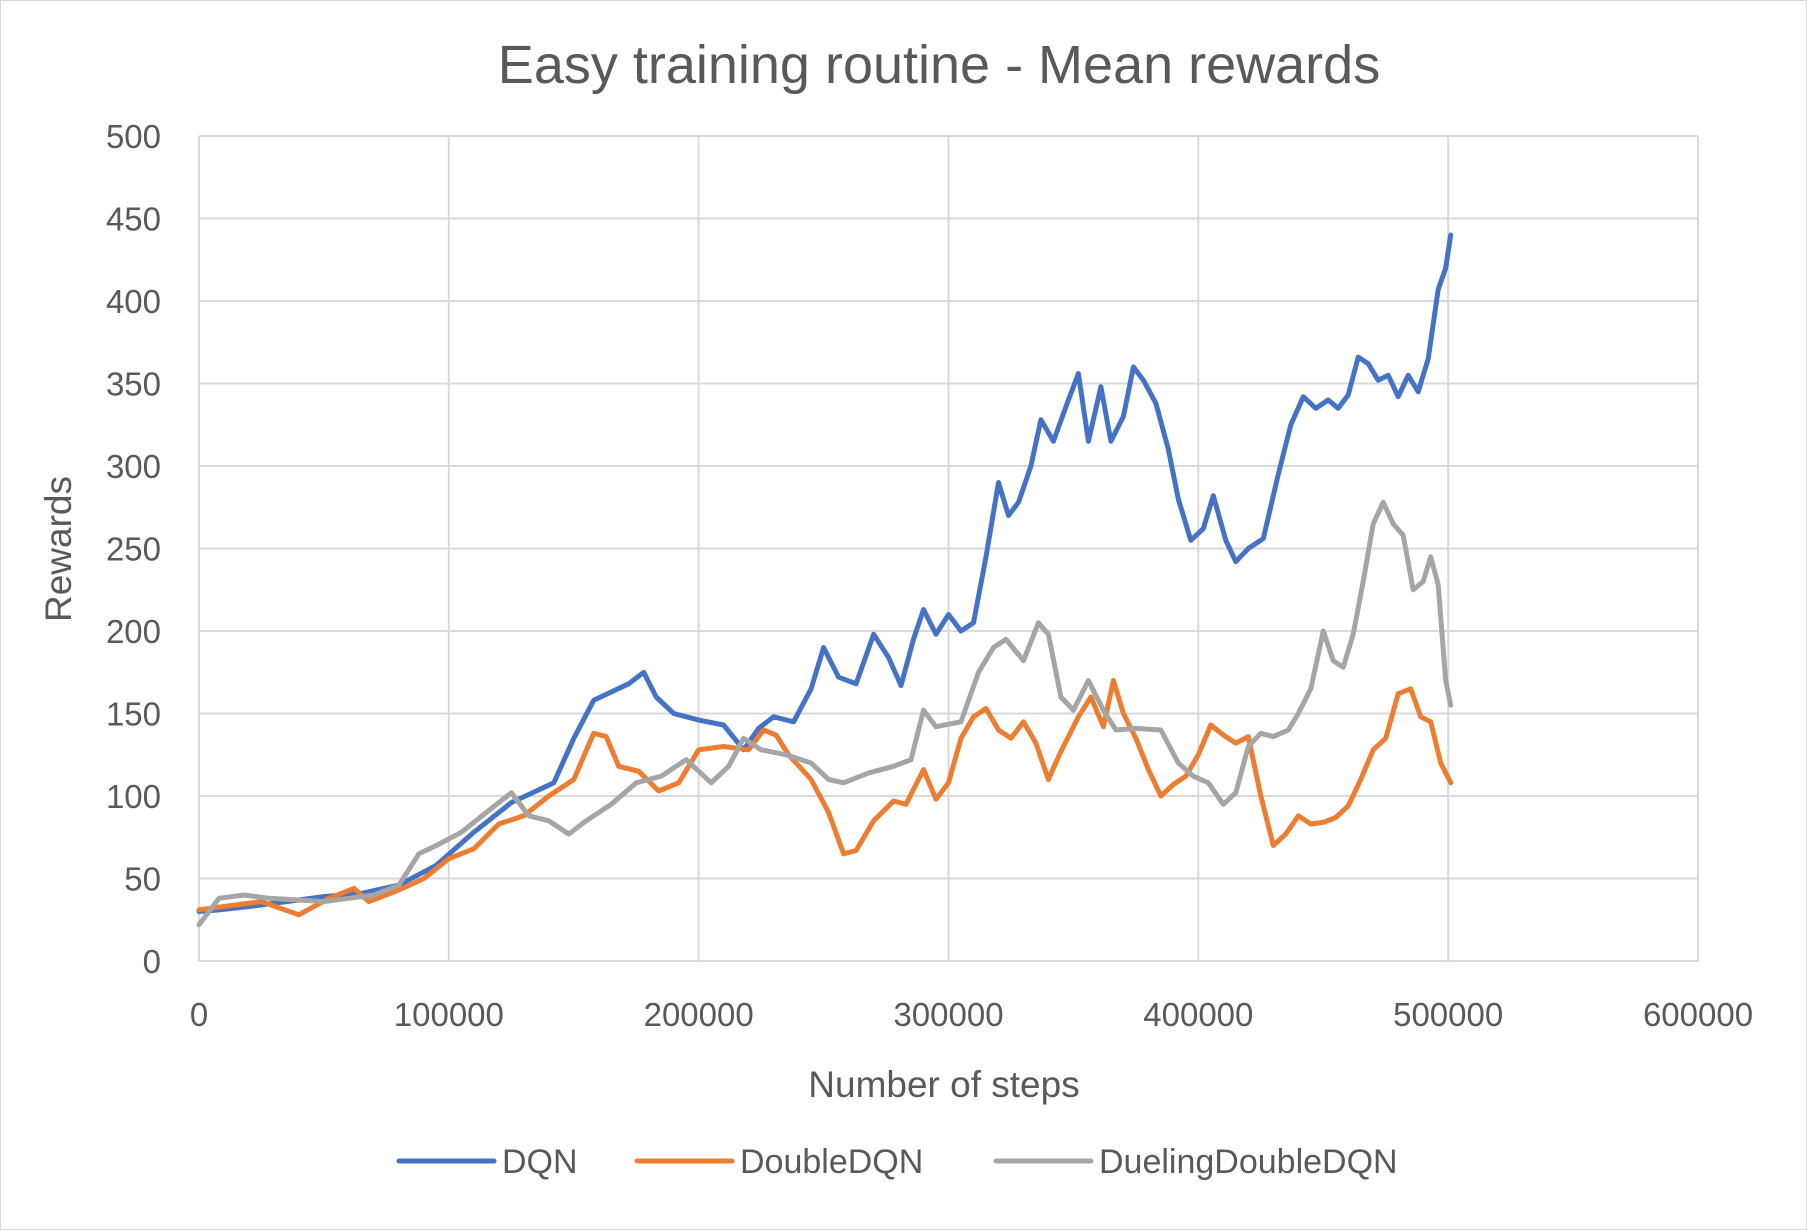 The height and width of the screenshot is (1231, 1807). I want to click on x-axis-tick-labels: 0 100000 200000 300000 400000 500000 600000, so click(971, 1014).